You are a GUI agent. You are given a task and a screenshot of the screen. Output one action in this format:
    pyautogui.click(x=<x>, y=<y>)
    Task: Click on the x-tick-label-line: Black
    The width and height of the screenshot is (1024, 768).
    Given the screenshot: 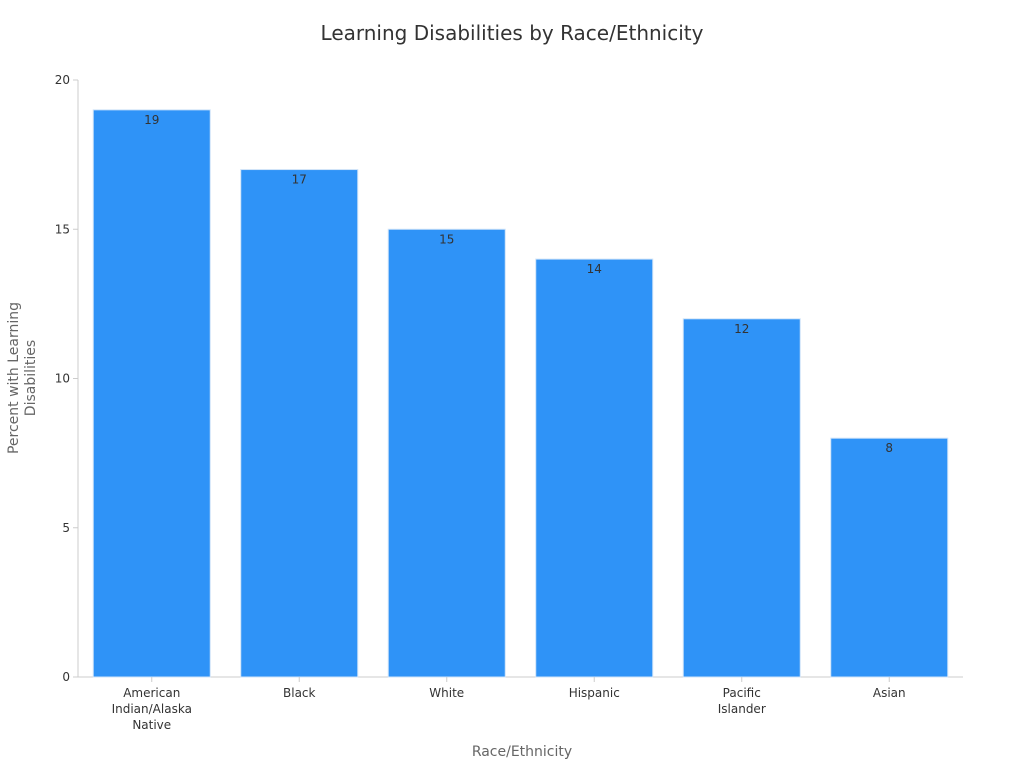 What is the action you would take?
    pyautogui.click(x=299, y=693)
    